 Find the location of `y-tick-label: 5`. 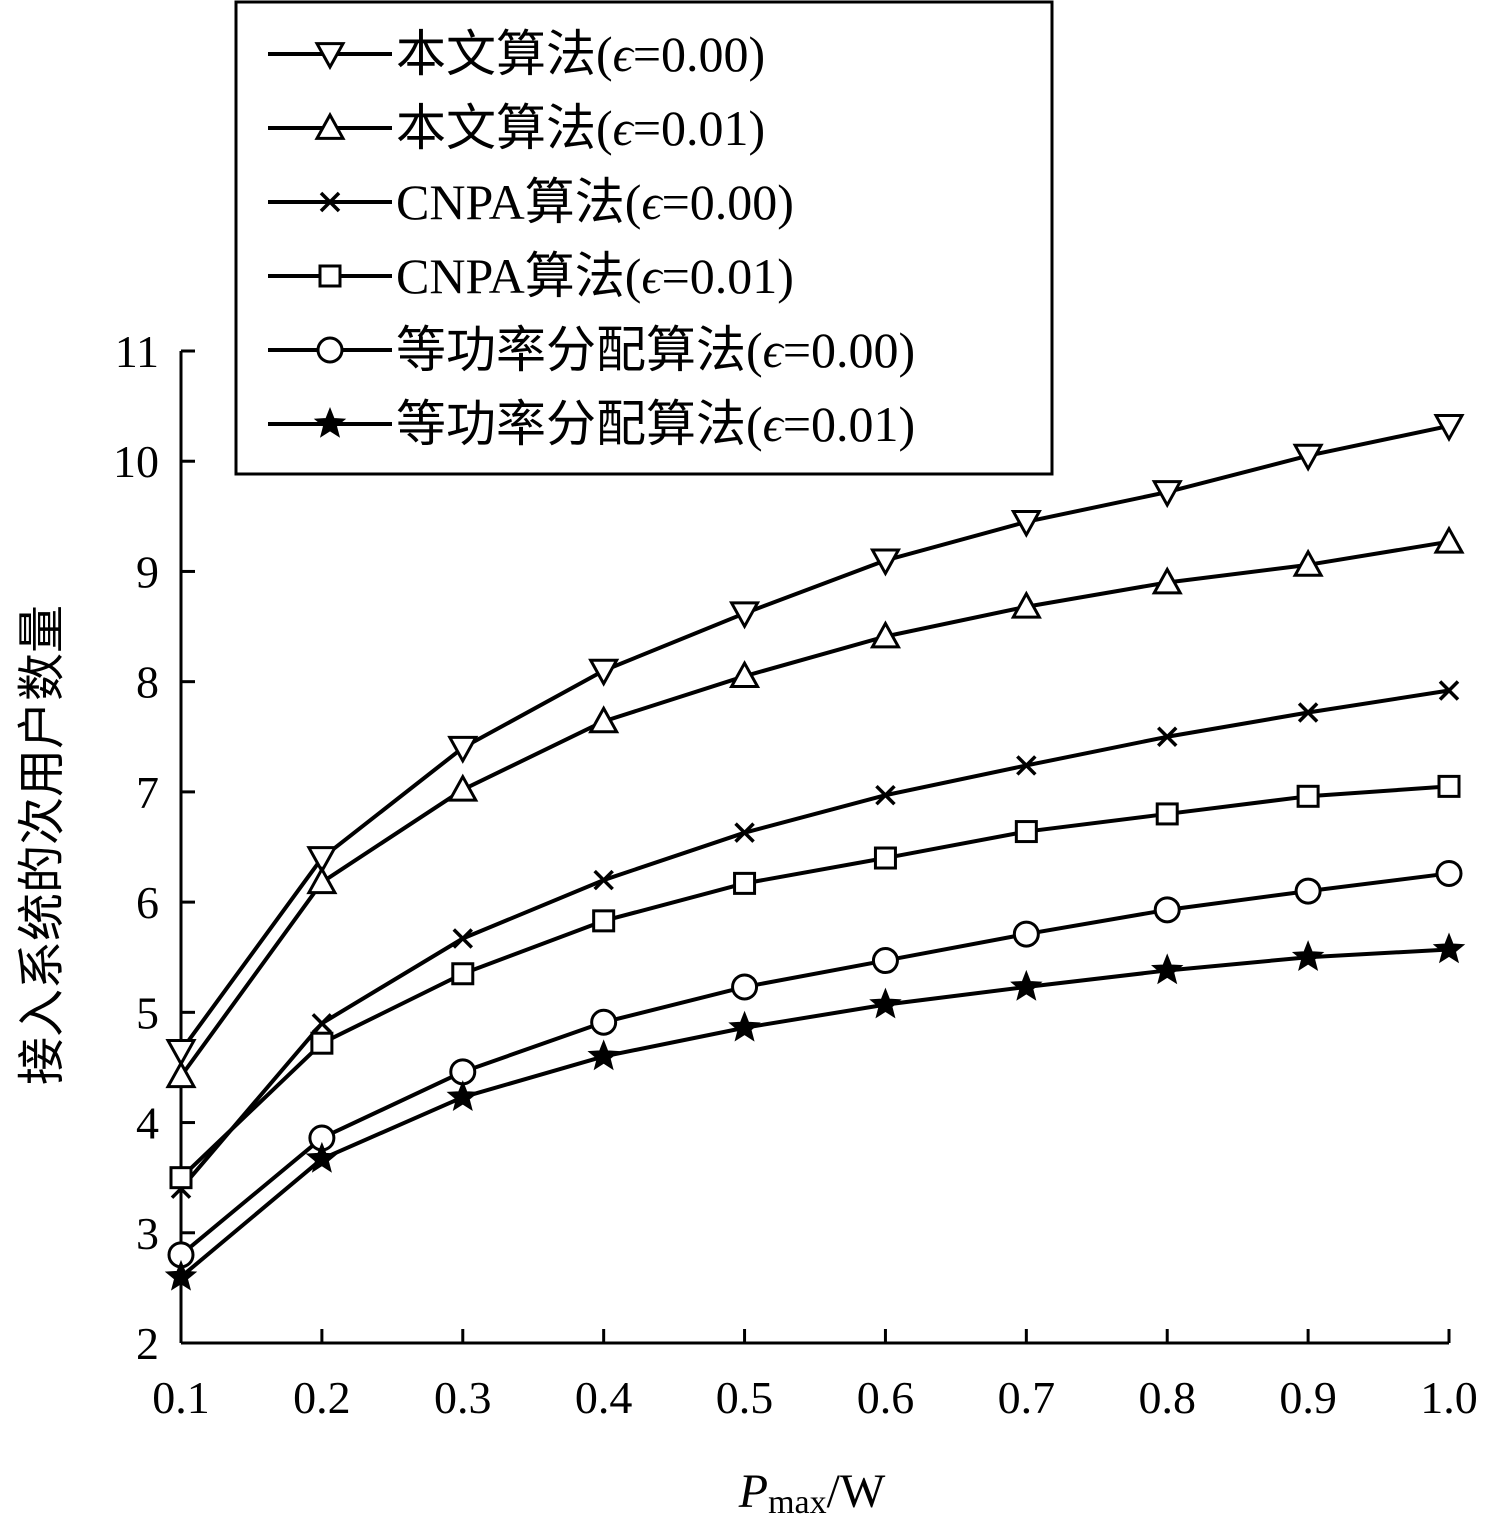

y-tick-label: 5 is located at coordinates (147, 1012).